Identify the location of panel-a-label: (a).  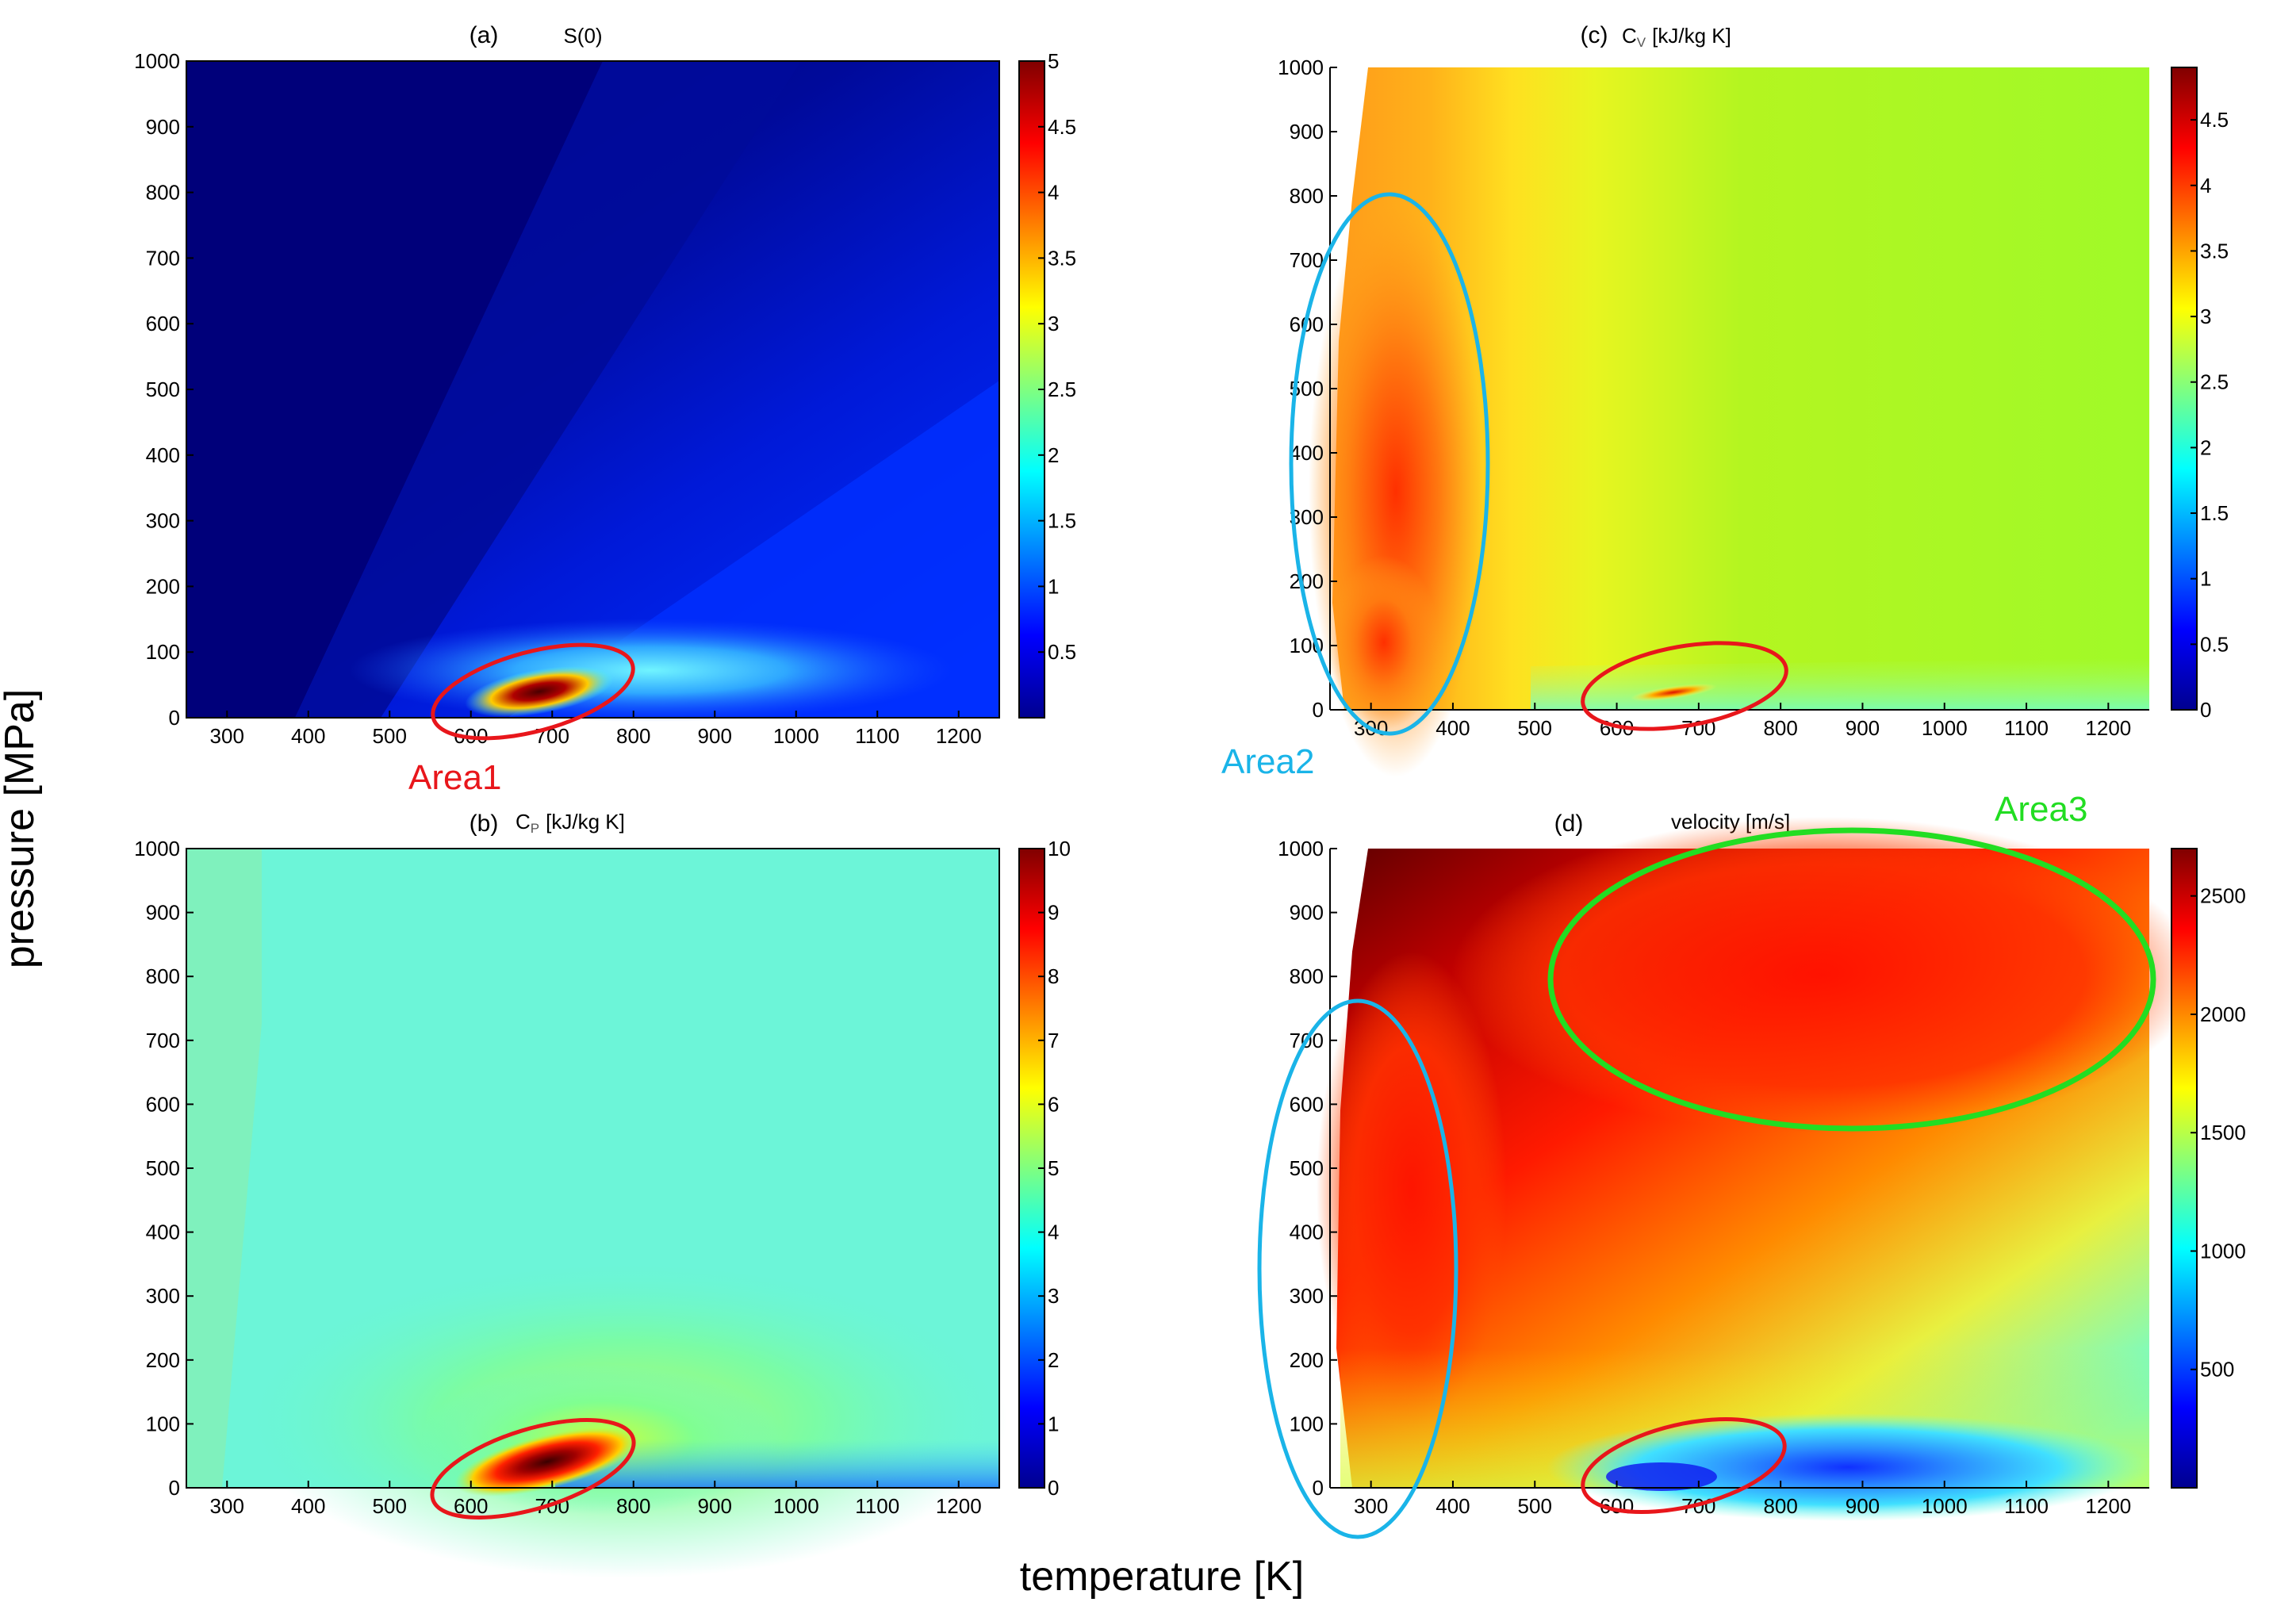
(484, 35).